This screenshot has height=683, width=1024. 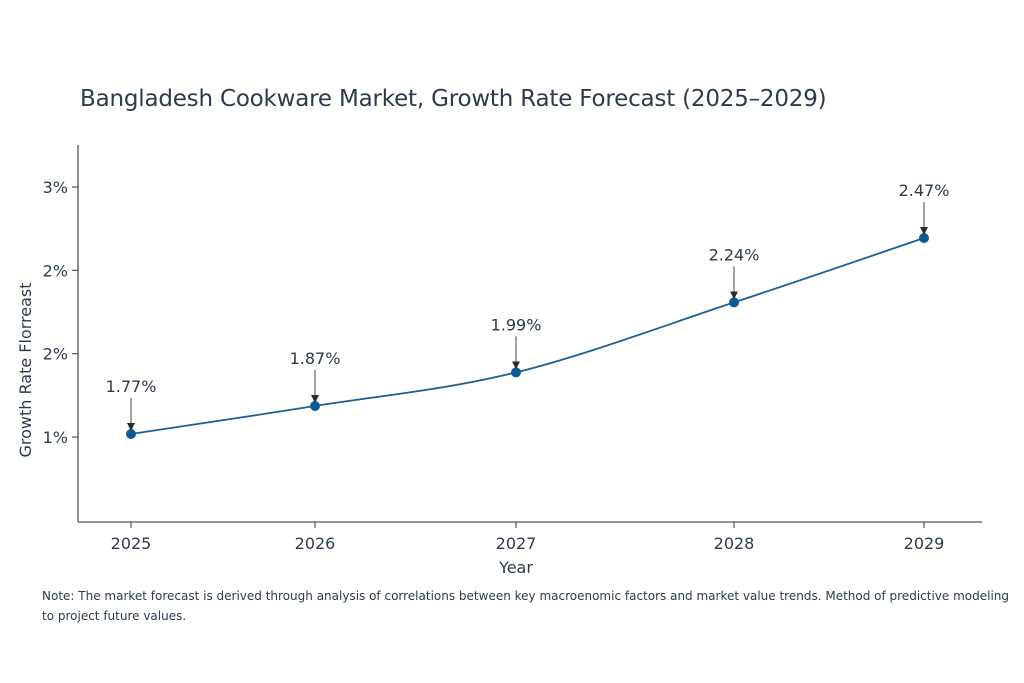 What do you see at coordinates (131, 386) in the screenshot?
I see `data-label: 1.77%` at bounding box center [131, 386].